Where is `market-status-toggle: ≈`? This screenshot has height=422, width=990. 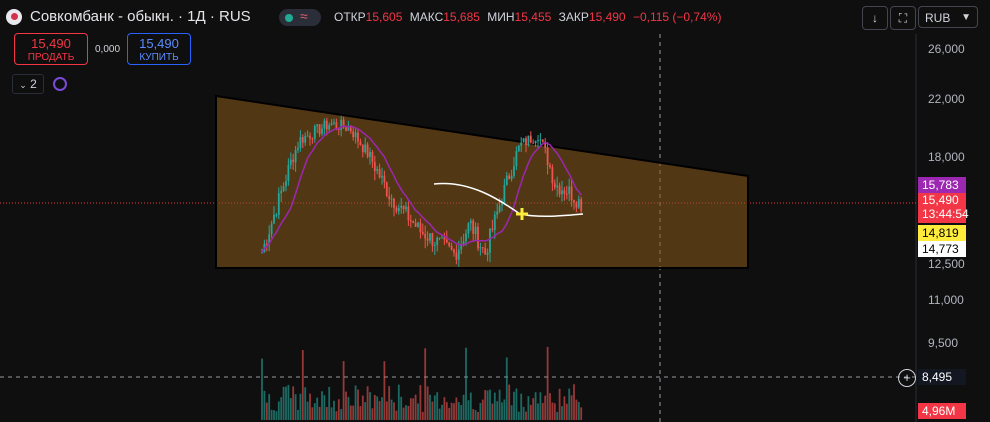 market-status-toggle: ≈ is located at coordinates (300, 17).